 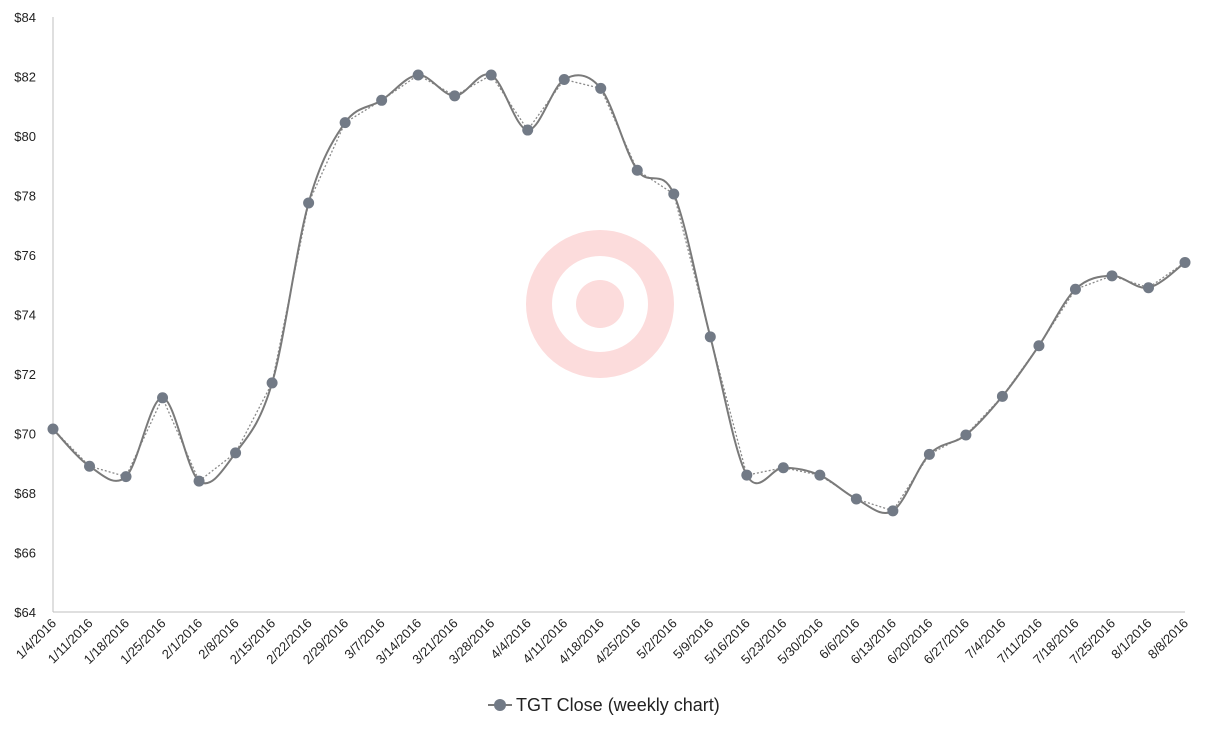 What do you see at coordinates (25, 136) in the screenshot?
I see `y-tick-label: $80` at bounding box center [25, 136].